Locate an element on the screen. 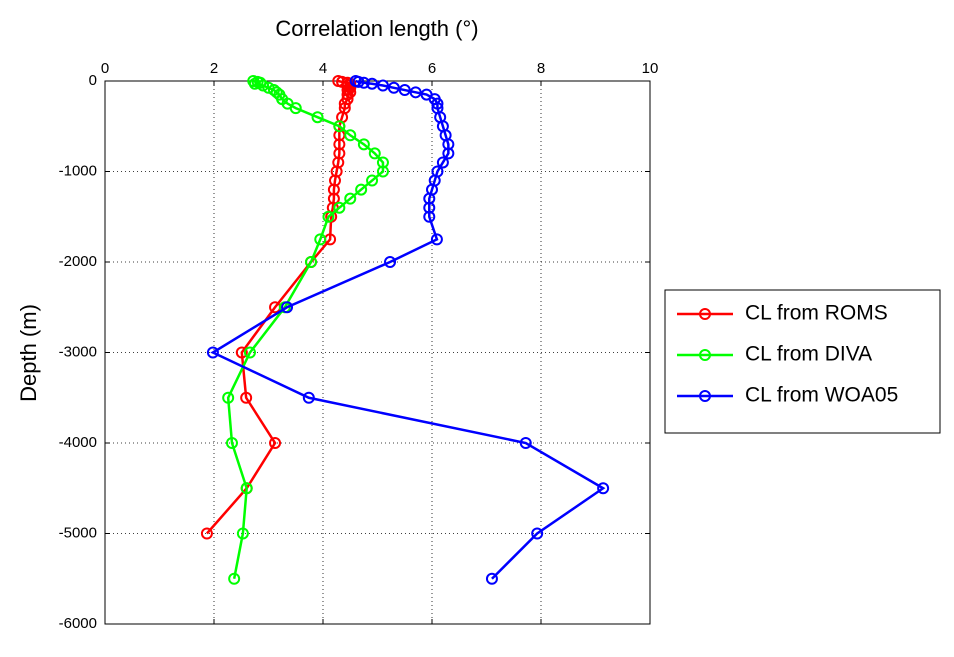  legend-label: CL from ROMS is located at coordinates (816, 313).